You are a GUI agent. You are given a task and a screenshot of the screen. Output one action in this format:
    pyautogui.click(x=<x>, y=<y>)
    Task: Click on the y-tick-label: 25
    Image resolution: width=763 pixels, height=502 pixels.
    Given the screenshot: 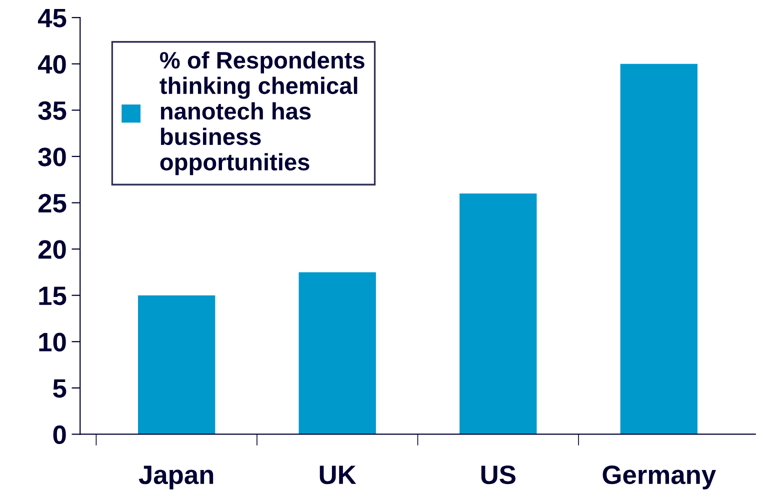 What is the action you would take?
    pyautogui.click(x=52, y=203)
    